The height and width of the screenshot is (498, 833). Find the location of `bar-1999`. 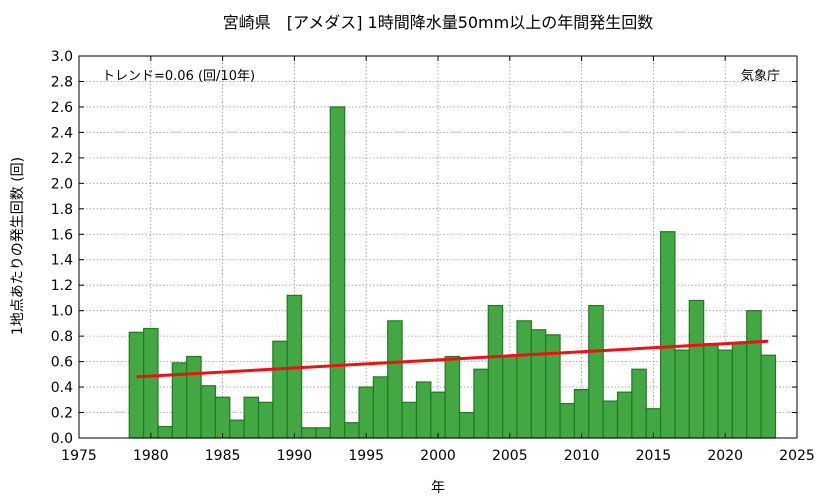

bar-1999 is located at coordinates (423, 410).